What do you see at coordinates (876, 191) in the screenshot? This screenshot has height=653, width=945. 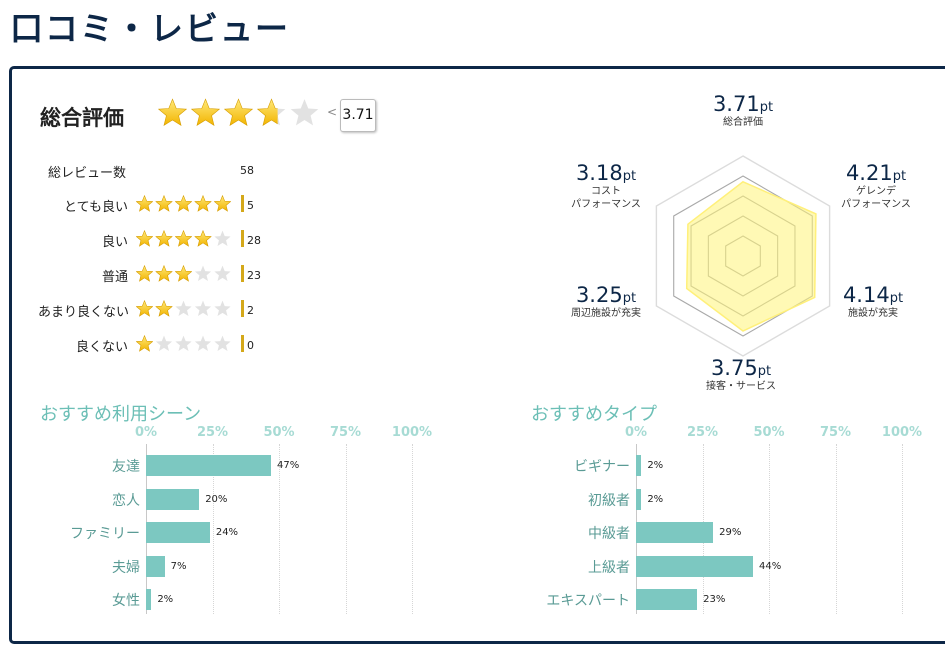 I see `radar-axis-name: ゲレンデ` at bounding box center [876, 191].